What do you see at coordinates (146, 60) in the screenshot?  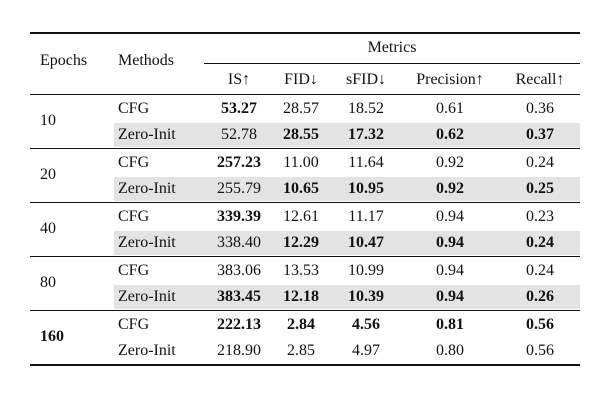 I see `methods-header: Methods` at bounding box center [146, 60].